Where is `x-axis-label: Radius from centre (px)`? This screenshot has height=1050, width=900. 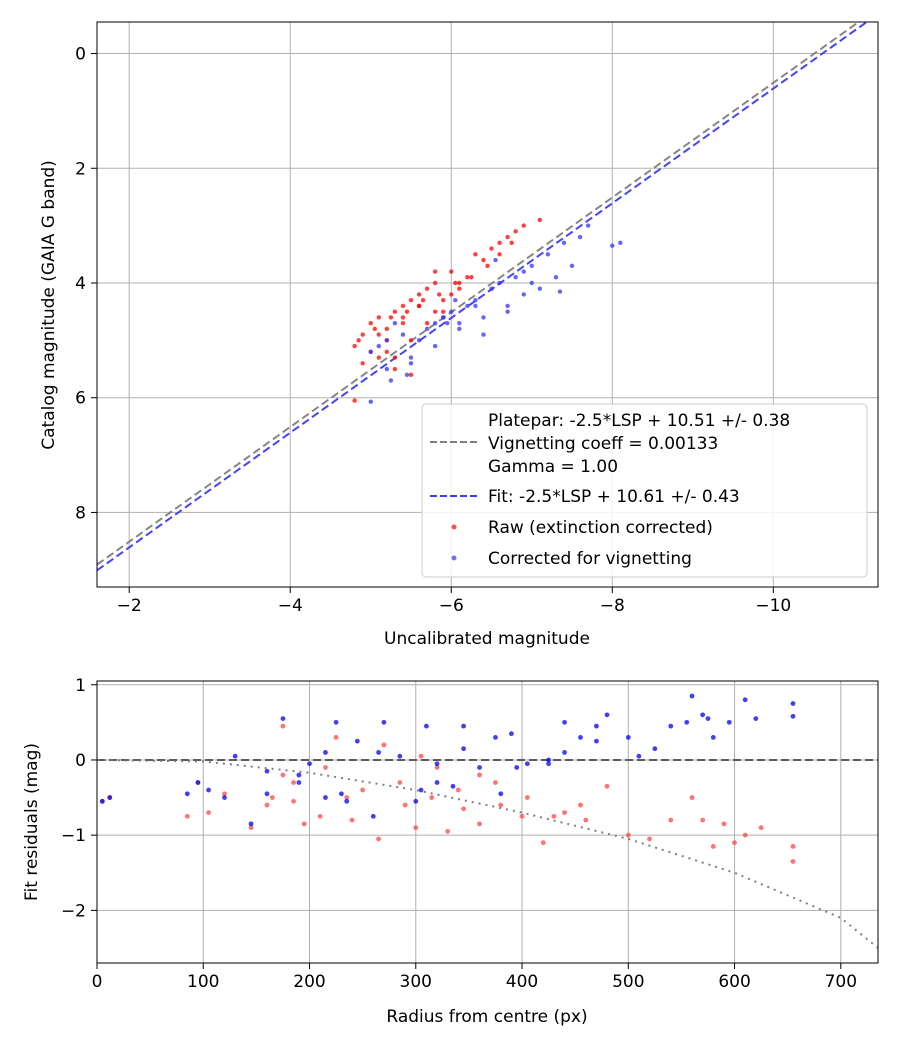
x-axis-label: Radius from centre (px) is located at coordinates (486, 1017).